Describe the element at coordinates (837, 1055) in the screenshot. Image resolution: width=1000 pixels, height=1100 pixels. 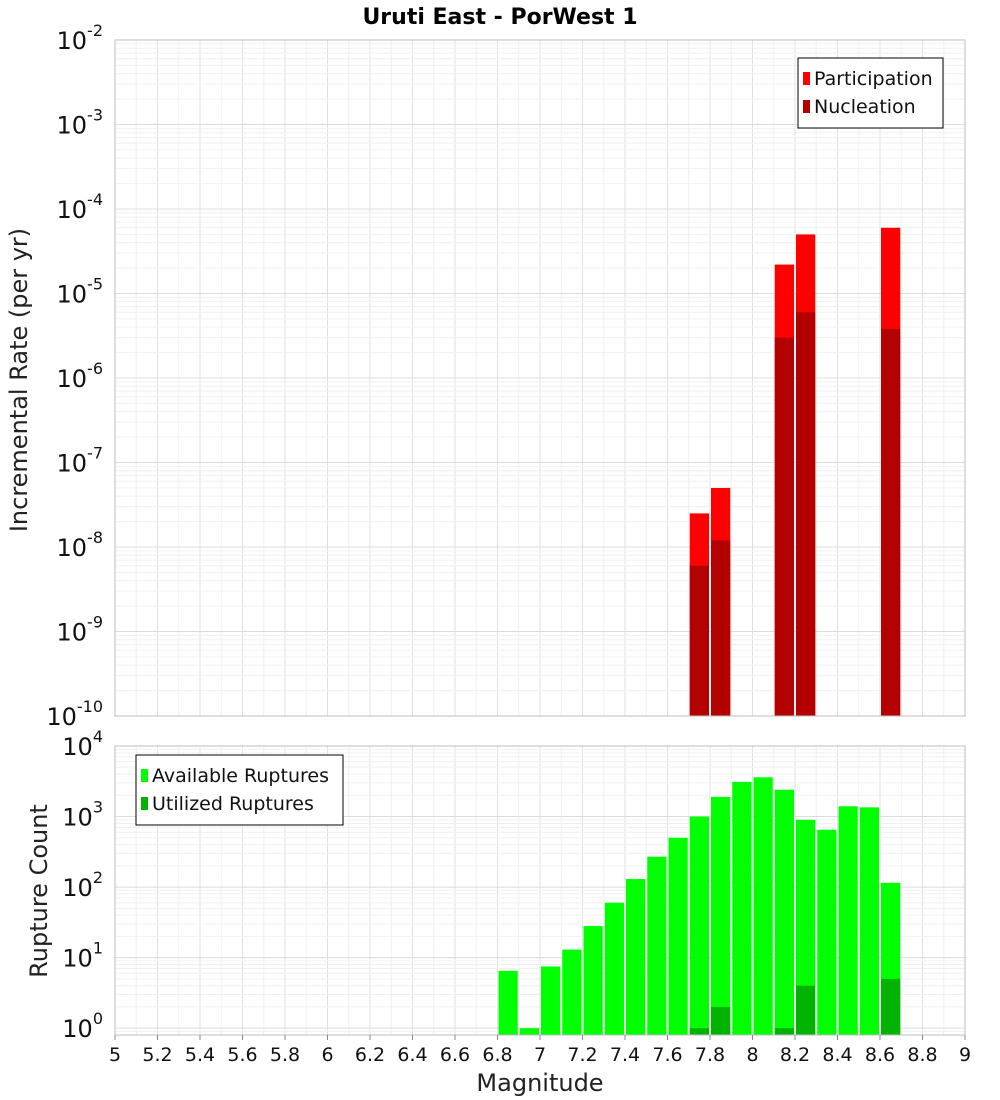
I see `x-tick-label: 8.4` at that location.